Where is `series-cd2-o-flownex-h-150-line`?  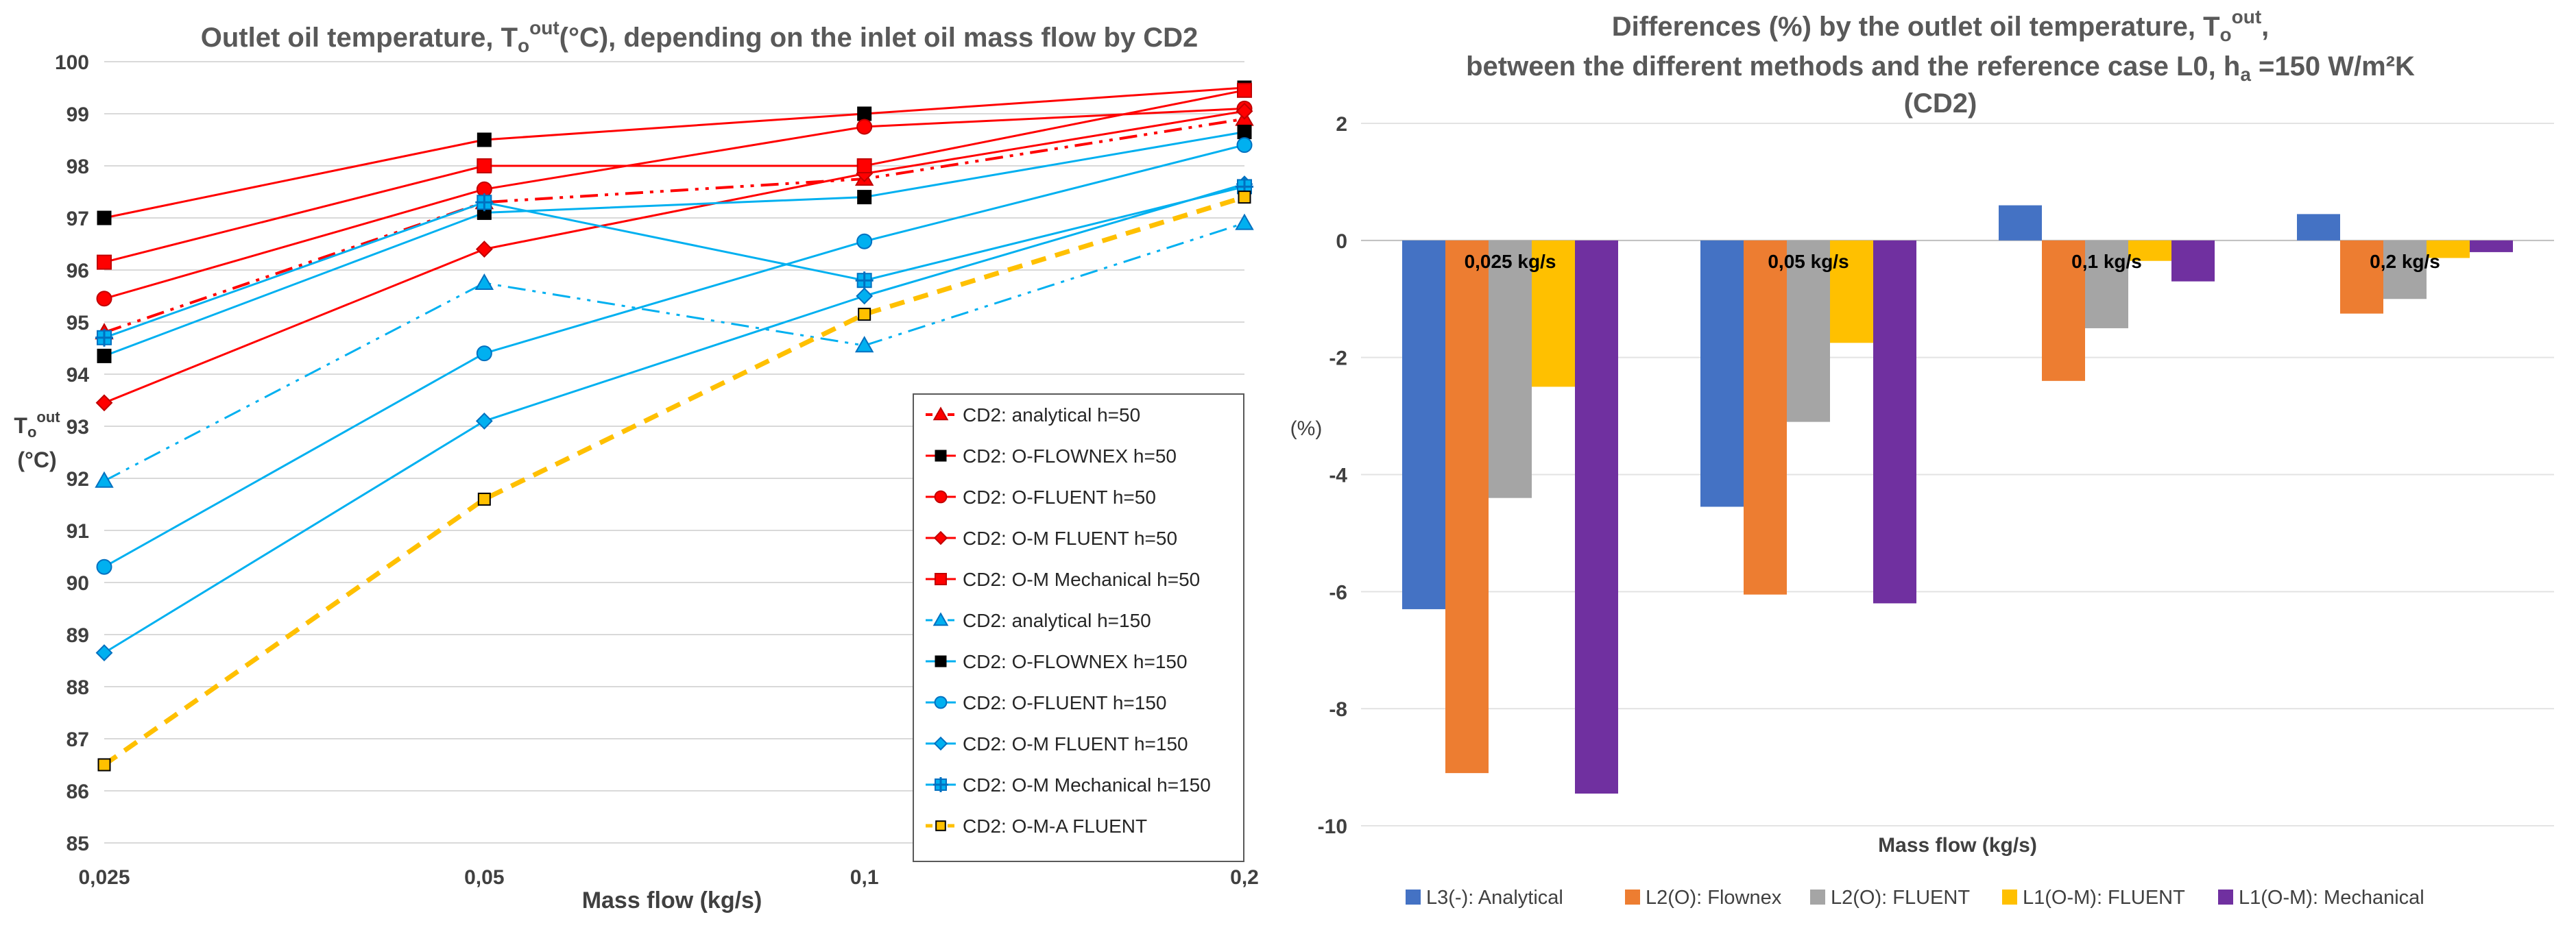 series-cd2-o-flownex-h-150-line is located at coordinates (674, 244).